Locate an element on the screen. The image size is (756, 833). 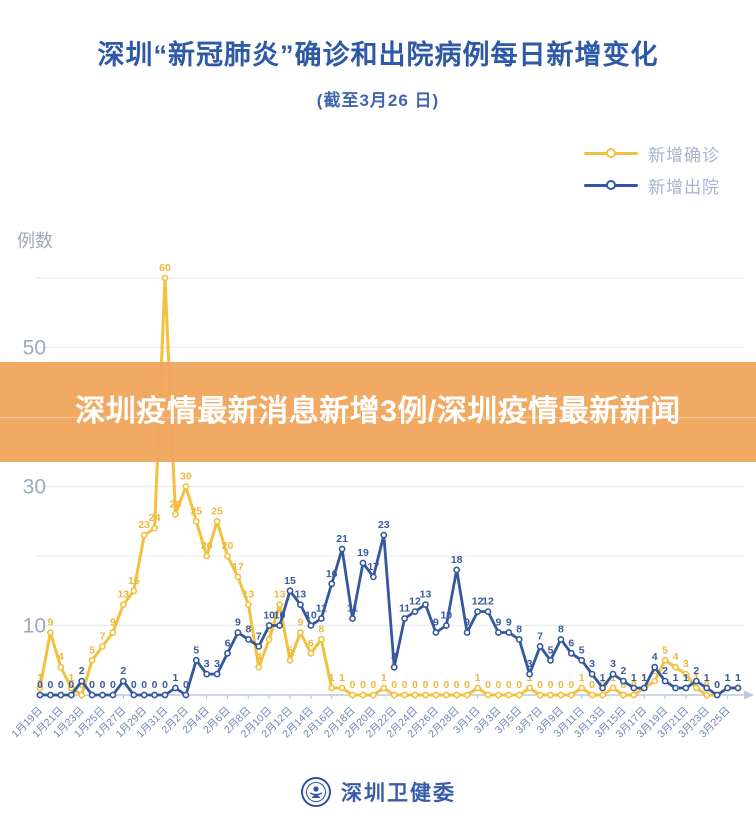
series-discharged-value-label: 3 is located at coordinates (207, 664).